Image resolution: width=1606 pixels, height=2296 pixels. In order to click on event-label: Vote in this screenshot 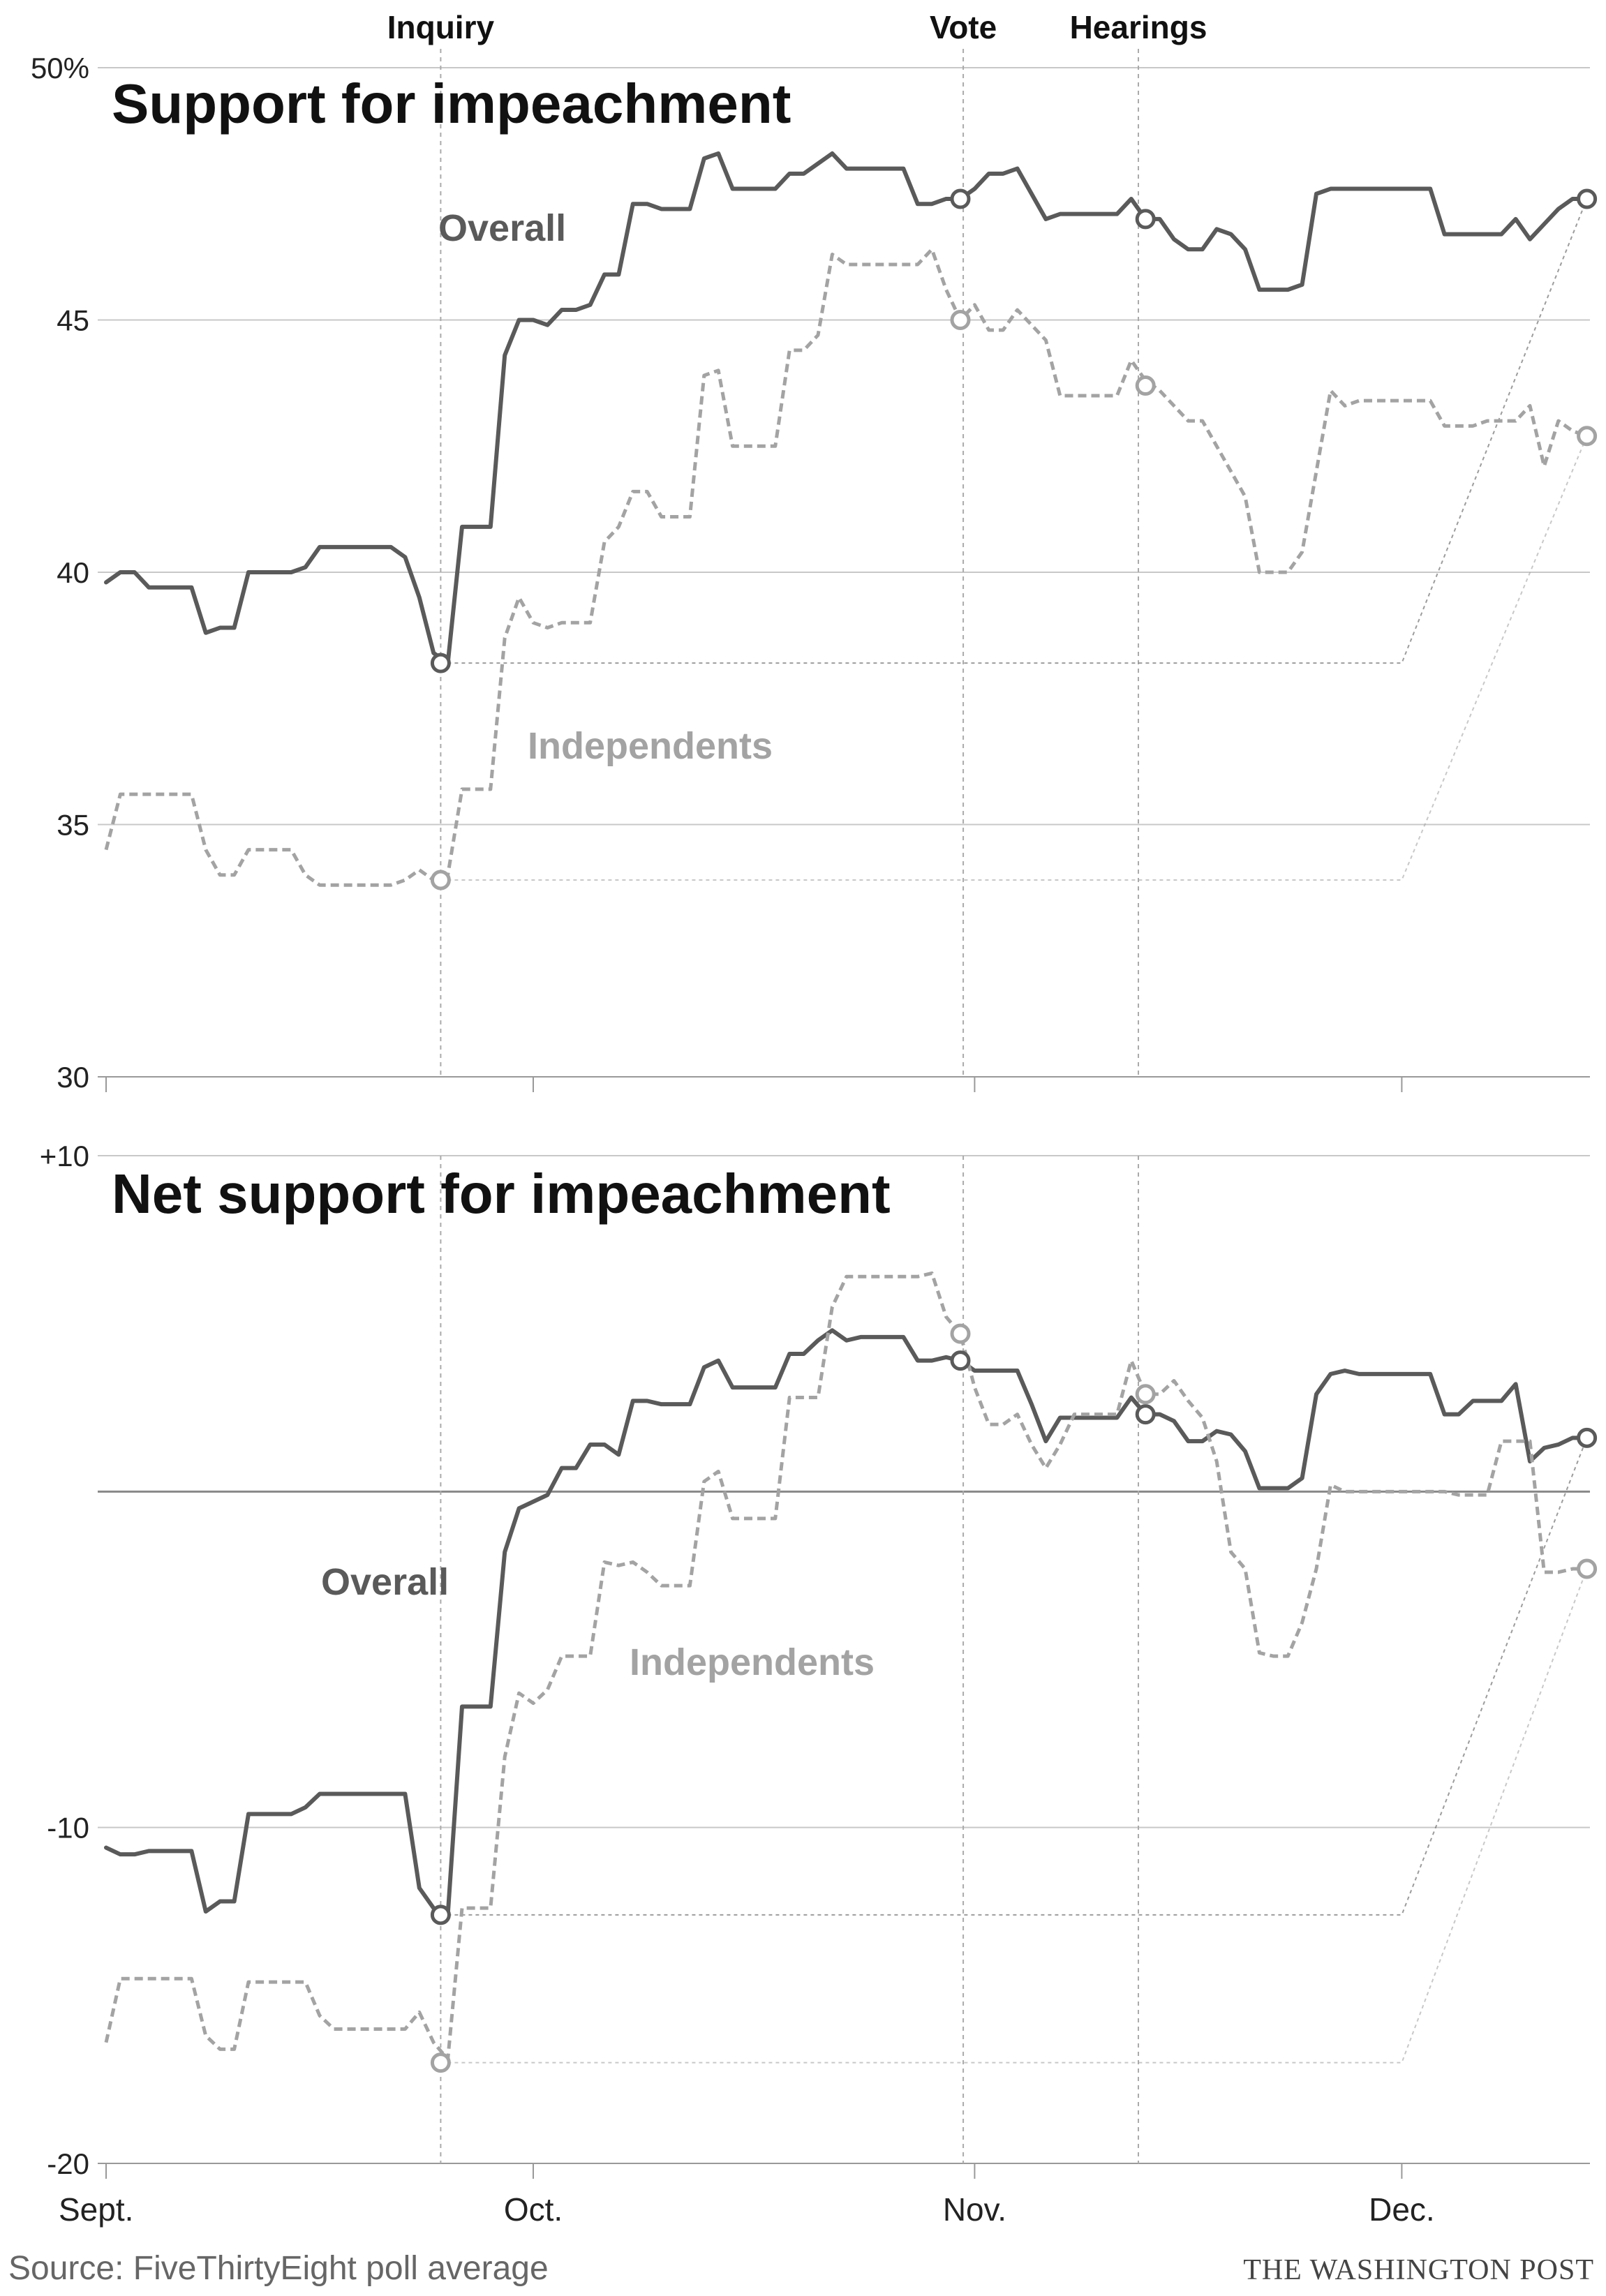, I will do `click(963, 27)`.